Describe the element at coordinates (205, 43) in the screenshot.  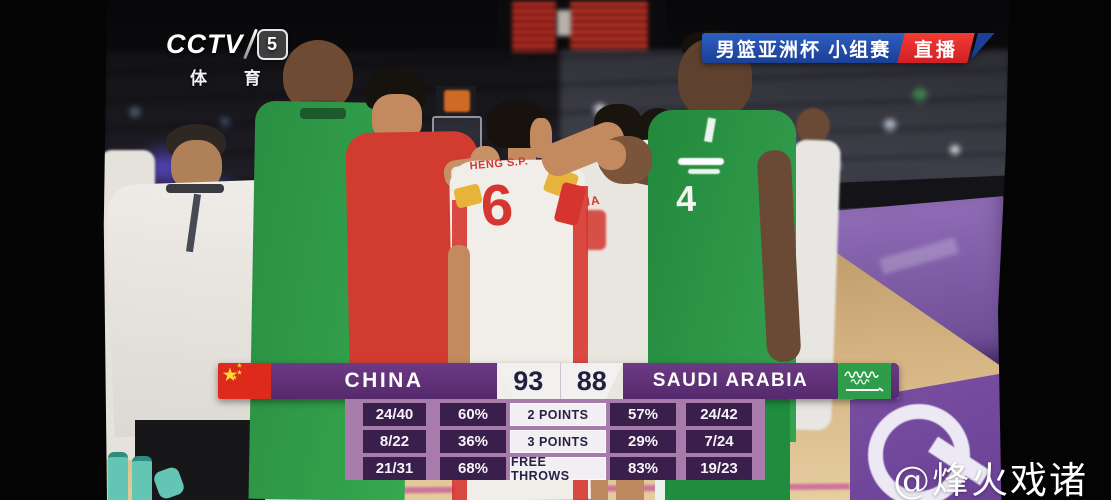
I see `channel-logo-text: CCTV` at that location.